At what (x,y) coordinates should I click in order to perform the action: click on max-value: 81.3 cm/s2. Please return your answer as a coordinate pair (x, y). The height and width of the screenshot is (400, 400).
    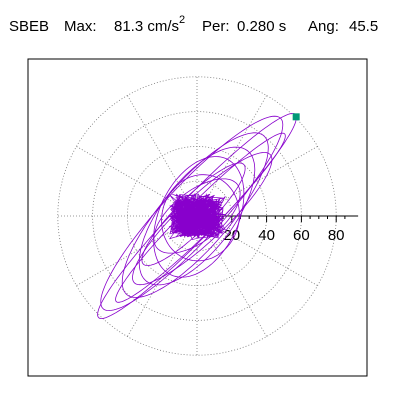
    Looking at the image, I should click on (149, 24).